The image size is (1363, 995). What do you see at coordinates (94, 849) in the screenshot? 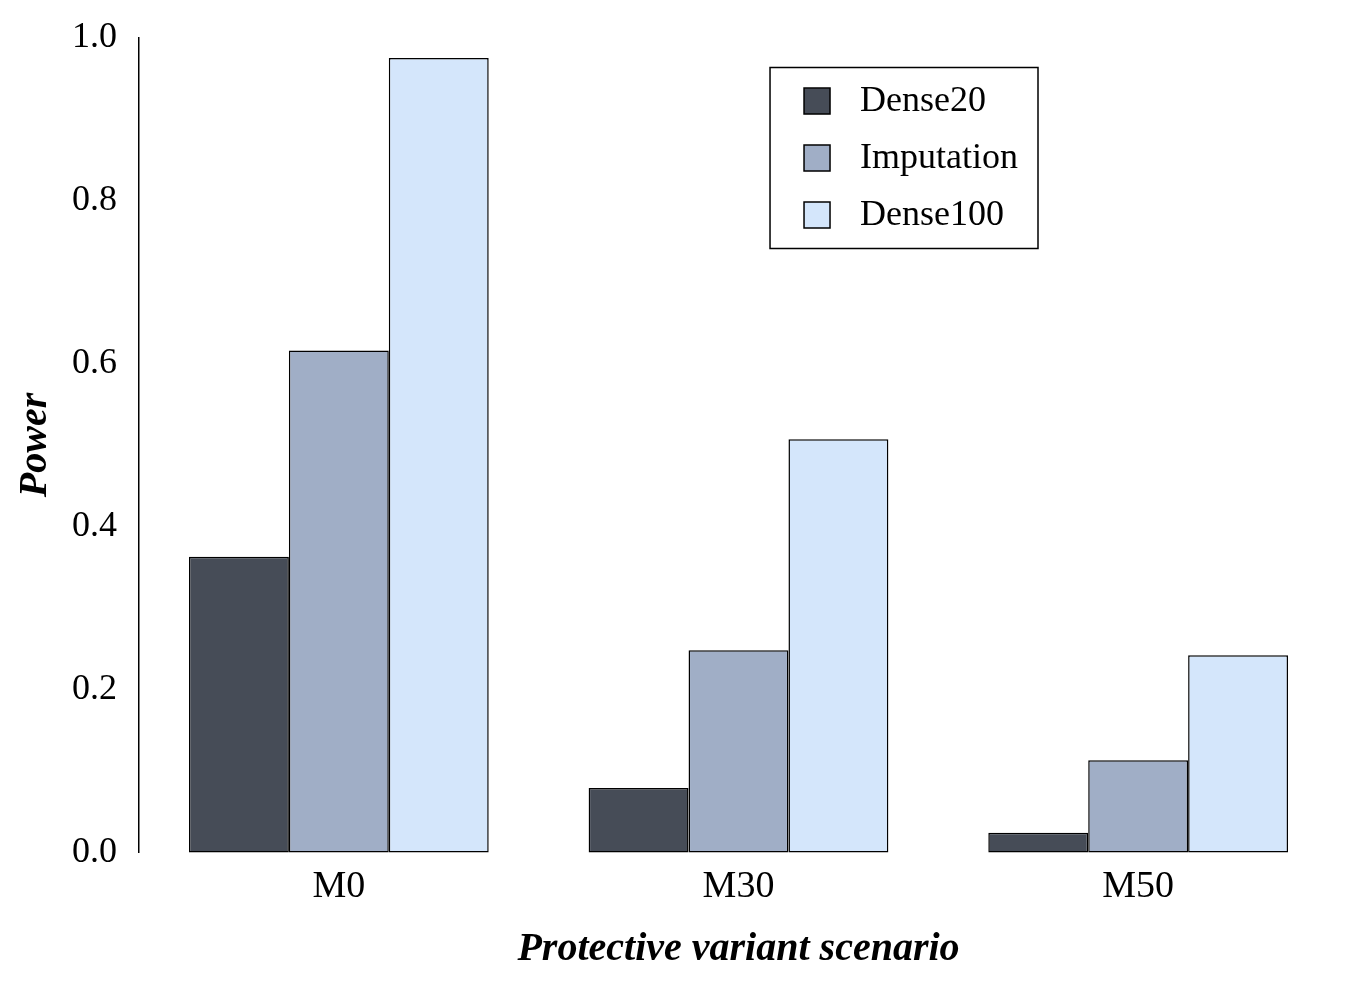
I see `y-tick-label: 0.0` at bounding box center [94, 849].